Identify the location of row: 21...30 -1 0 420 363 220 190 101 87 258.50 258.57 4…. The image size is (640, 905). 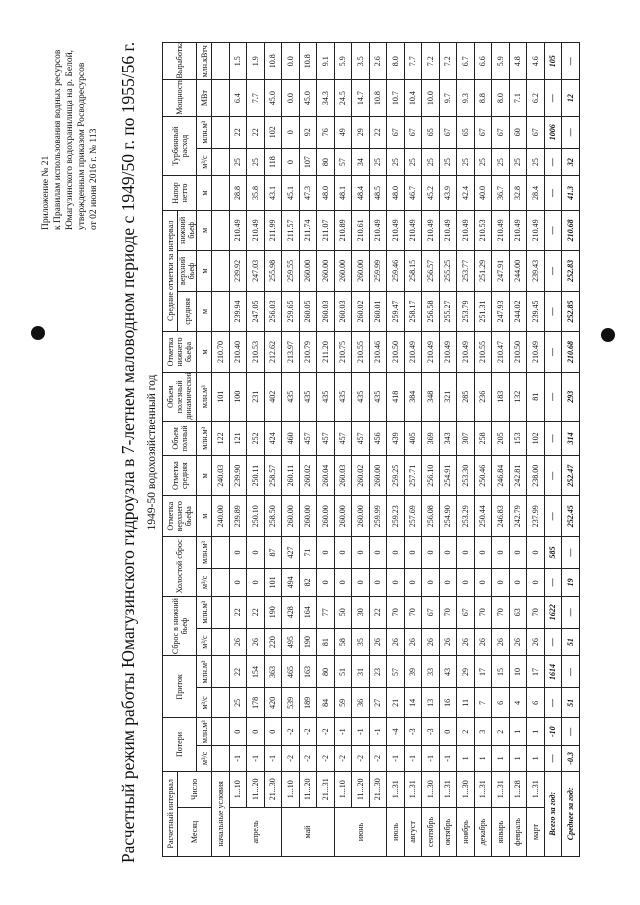
(273, 449).